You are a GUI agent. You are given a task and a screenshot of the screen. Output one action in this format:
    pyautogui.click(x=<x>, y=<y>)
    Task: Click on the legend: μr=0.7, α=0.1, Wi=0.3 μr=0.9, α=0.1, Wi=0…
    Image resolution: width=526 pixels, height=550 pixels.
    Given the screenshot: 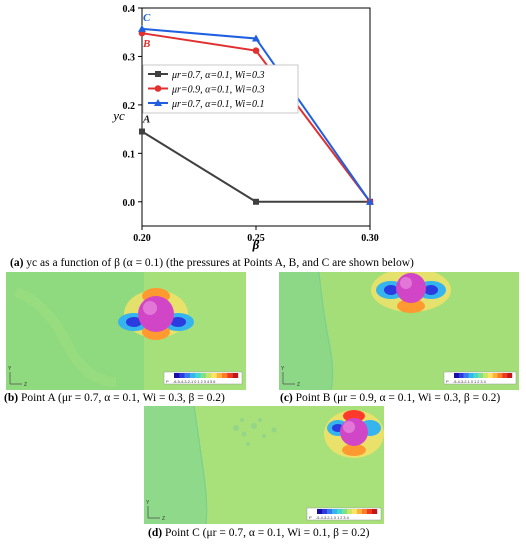 What is the action you would take?
    pyautogui.click(x=220, y=89)
    